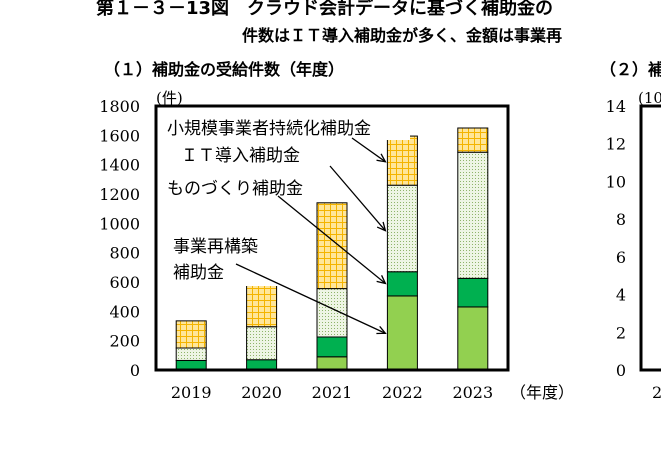 This screenshot has width=661, height=476. Describe the element at coordinates (368, 150) in the screenshot. I see `arrow-shokibo` at that location.